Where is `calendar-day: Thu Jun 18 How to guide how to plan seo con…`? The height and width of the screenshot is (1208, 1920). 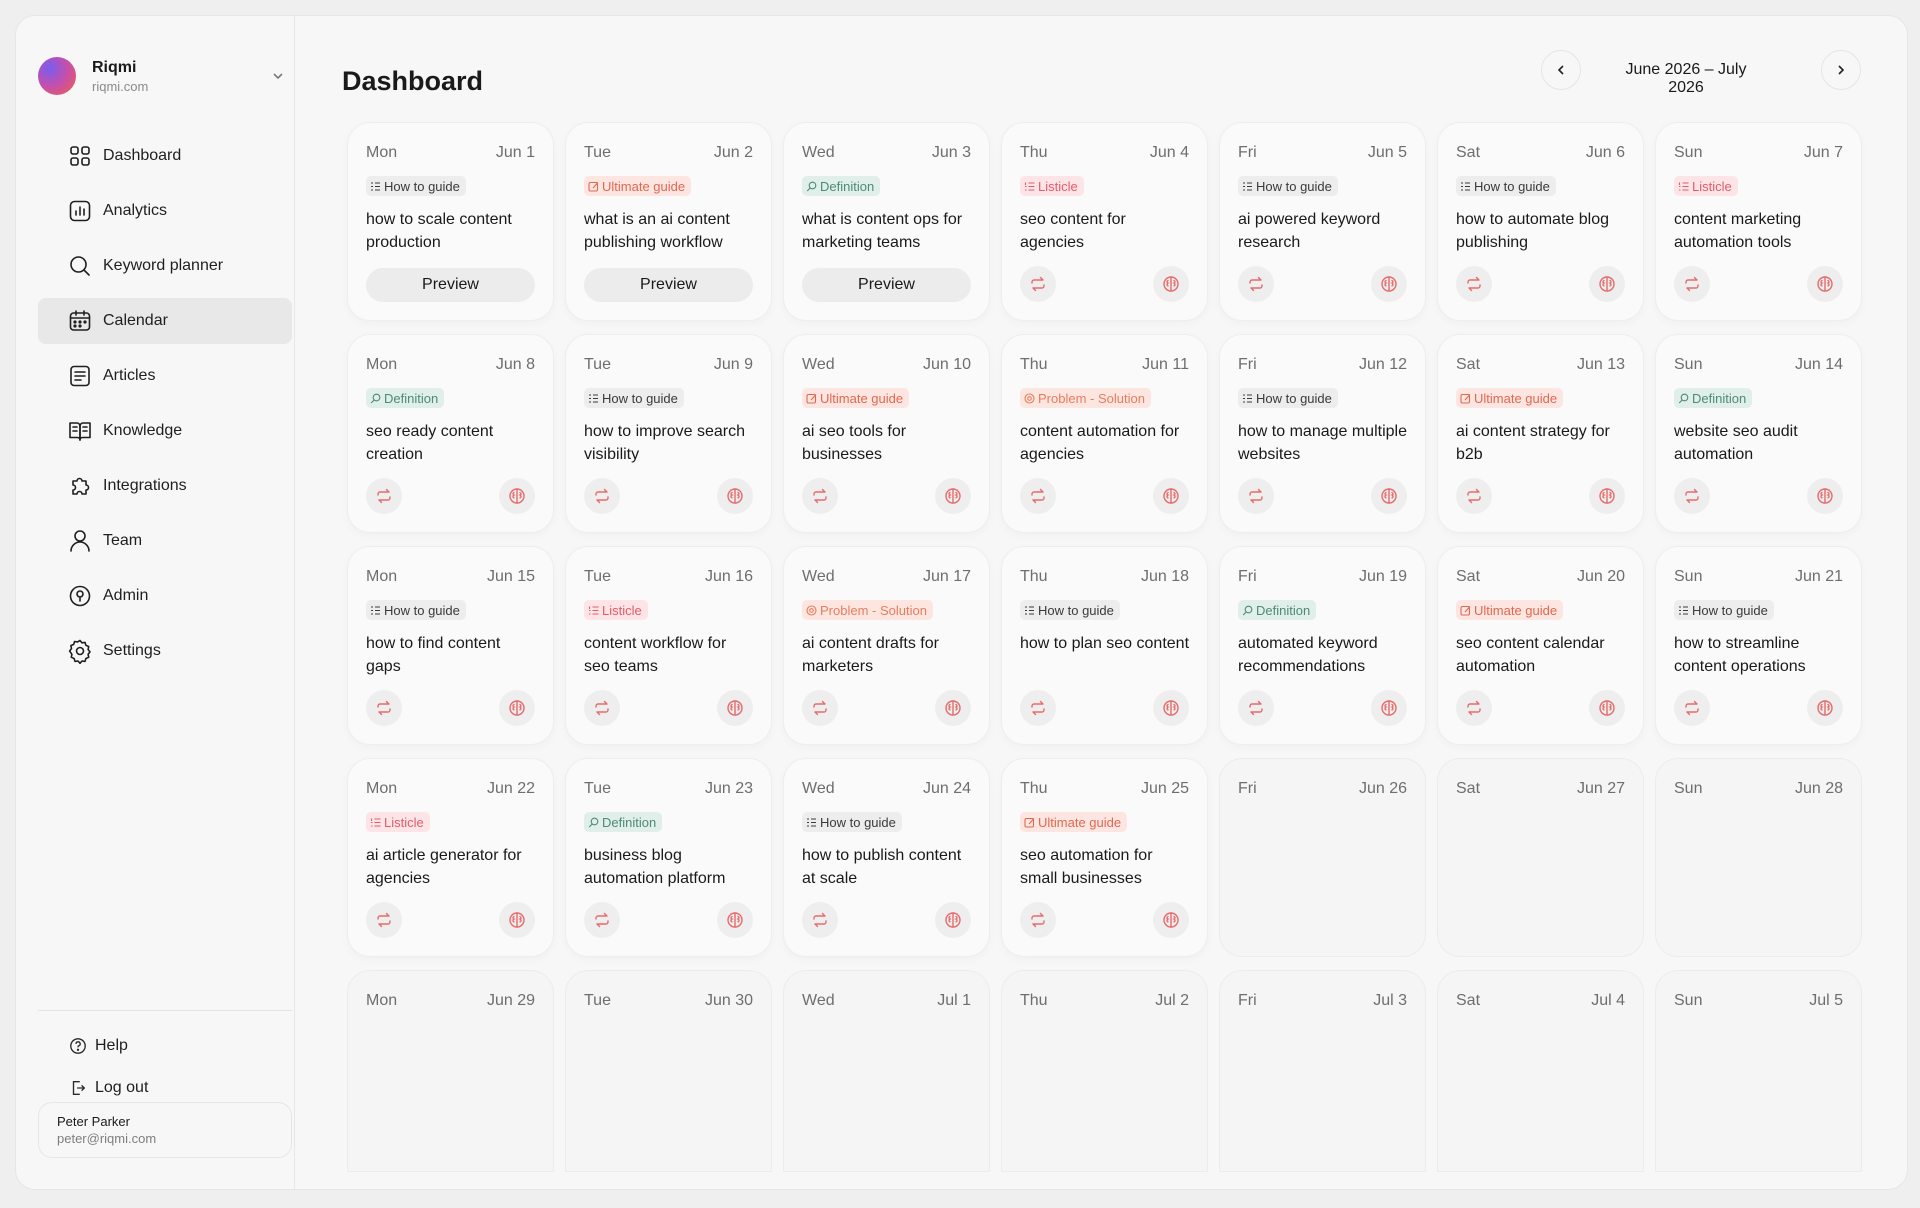 calendar-day: Thu Jun 18 How to guide how to plan seo con… is located at coordinates (1104, 645).